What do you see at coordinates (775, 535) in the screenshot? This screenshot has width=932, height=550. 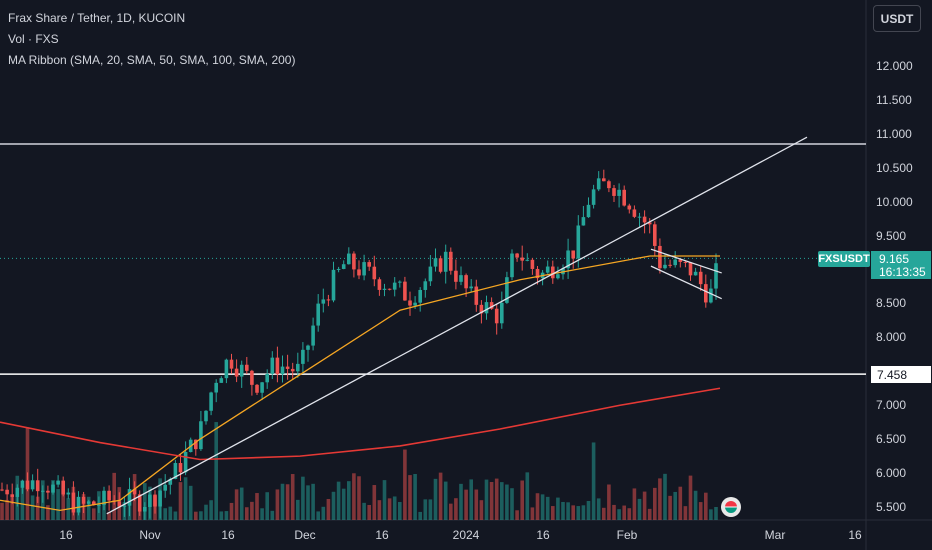 I see `time-tick-label: Mar` at bounding box center [775, 535].